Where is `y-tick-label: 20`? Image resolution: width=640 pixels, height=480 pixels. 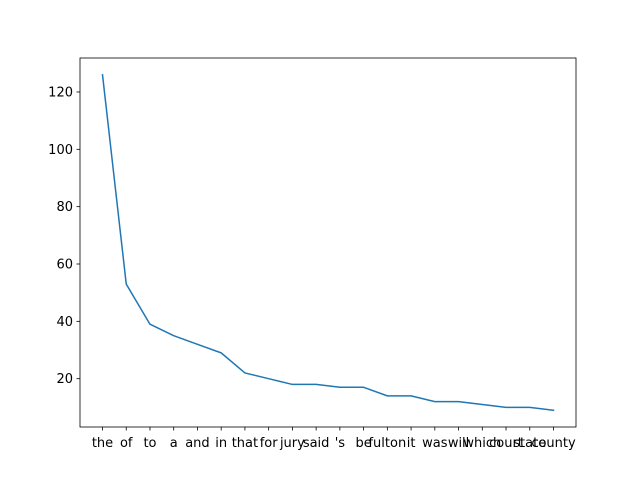 y-tick-label: 20 is located at coordinates (64, 379).